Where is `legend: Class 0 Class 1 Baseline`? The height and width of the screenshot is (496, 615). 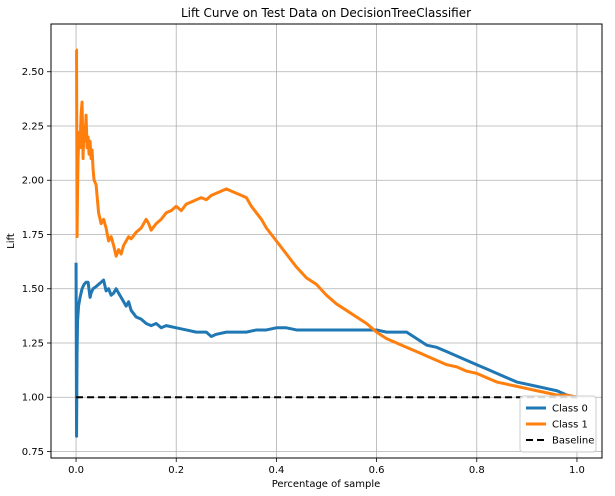
legend: Class 0 Class 1 Baseline is located at coordinates (558, 424).